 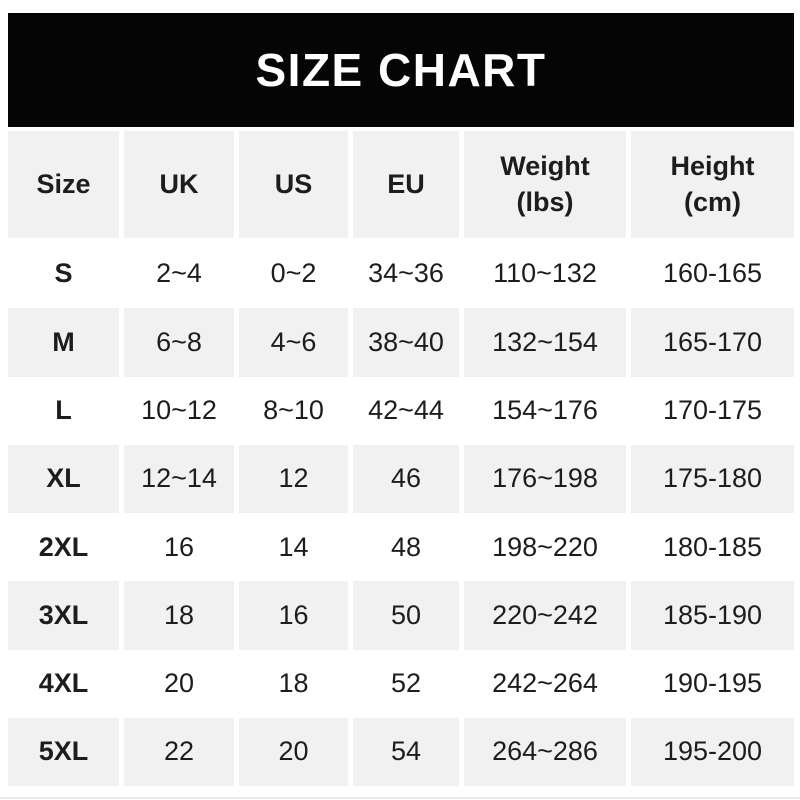 I want to click on table-cell: 50, so click(x=406, y=615).